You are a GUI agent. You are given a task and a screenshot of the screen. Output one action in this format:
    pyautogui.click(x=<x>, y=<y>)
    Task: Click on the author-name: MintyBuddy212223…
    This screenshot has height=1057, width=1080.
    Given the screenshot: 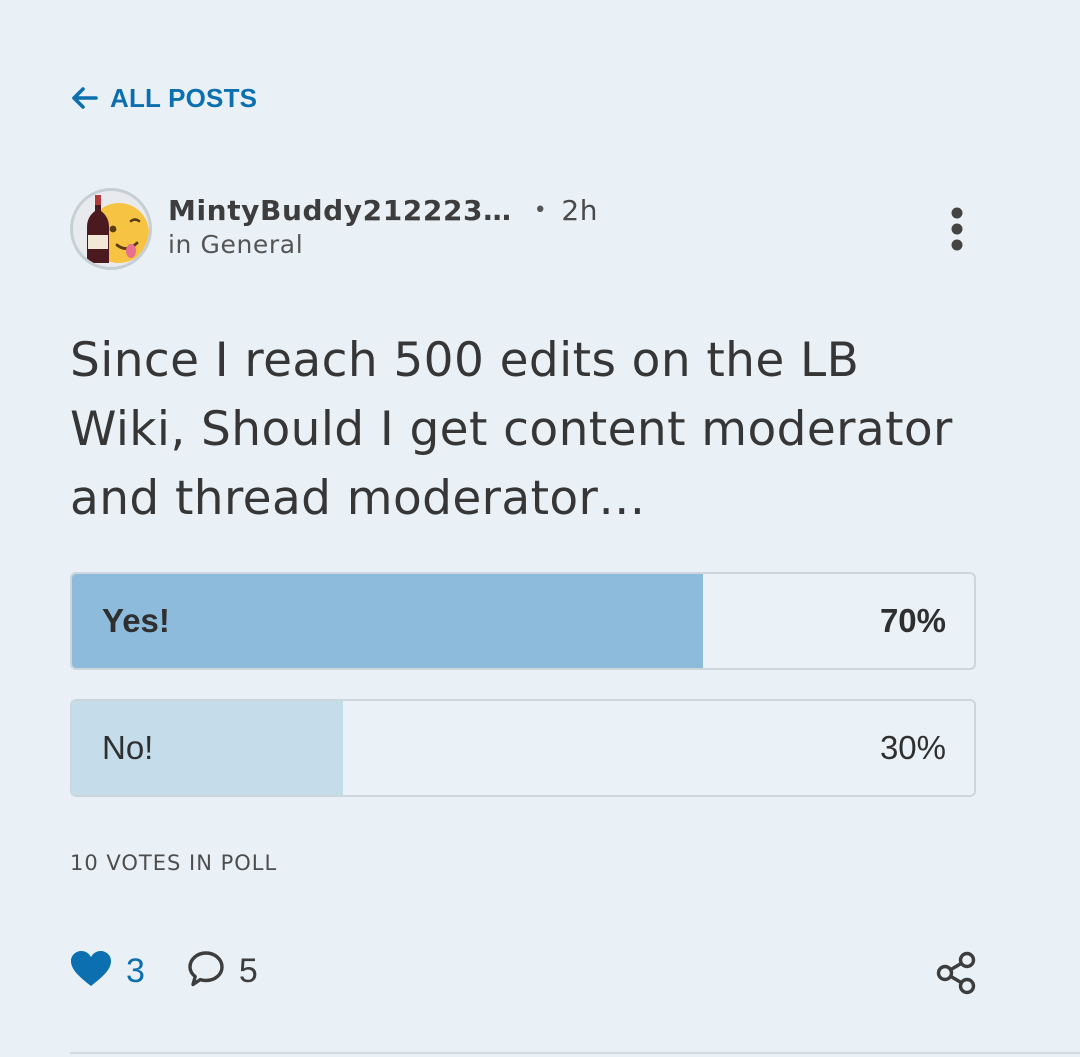 What is the action you would take?
    pyautogui.click(x=340, y=210)
    